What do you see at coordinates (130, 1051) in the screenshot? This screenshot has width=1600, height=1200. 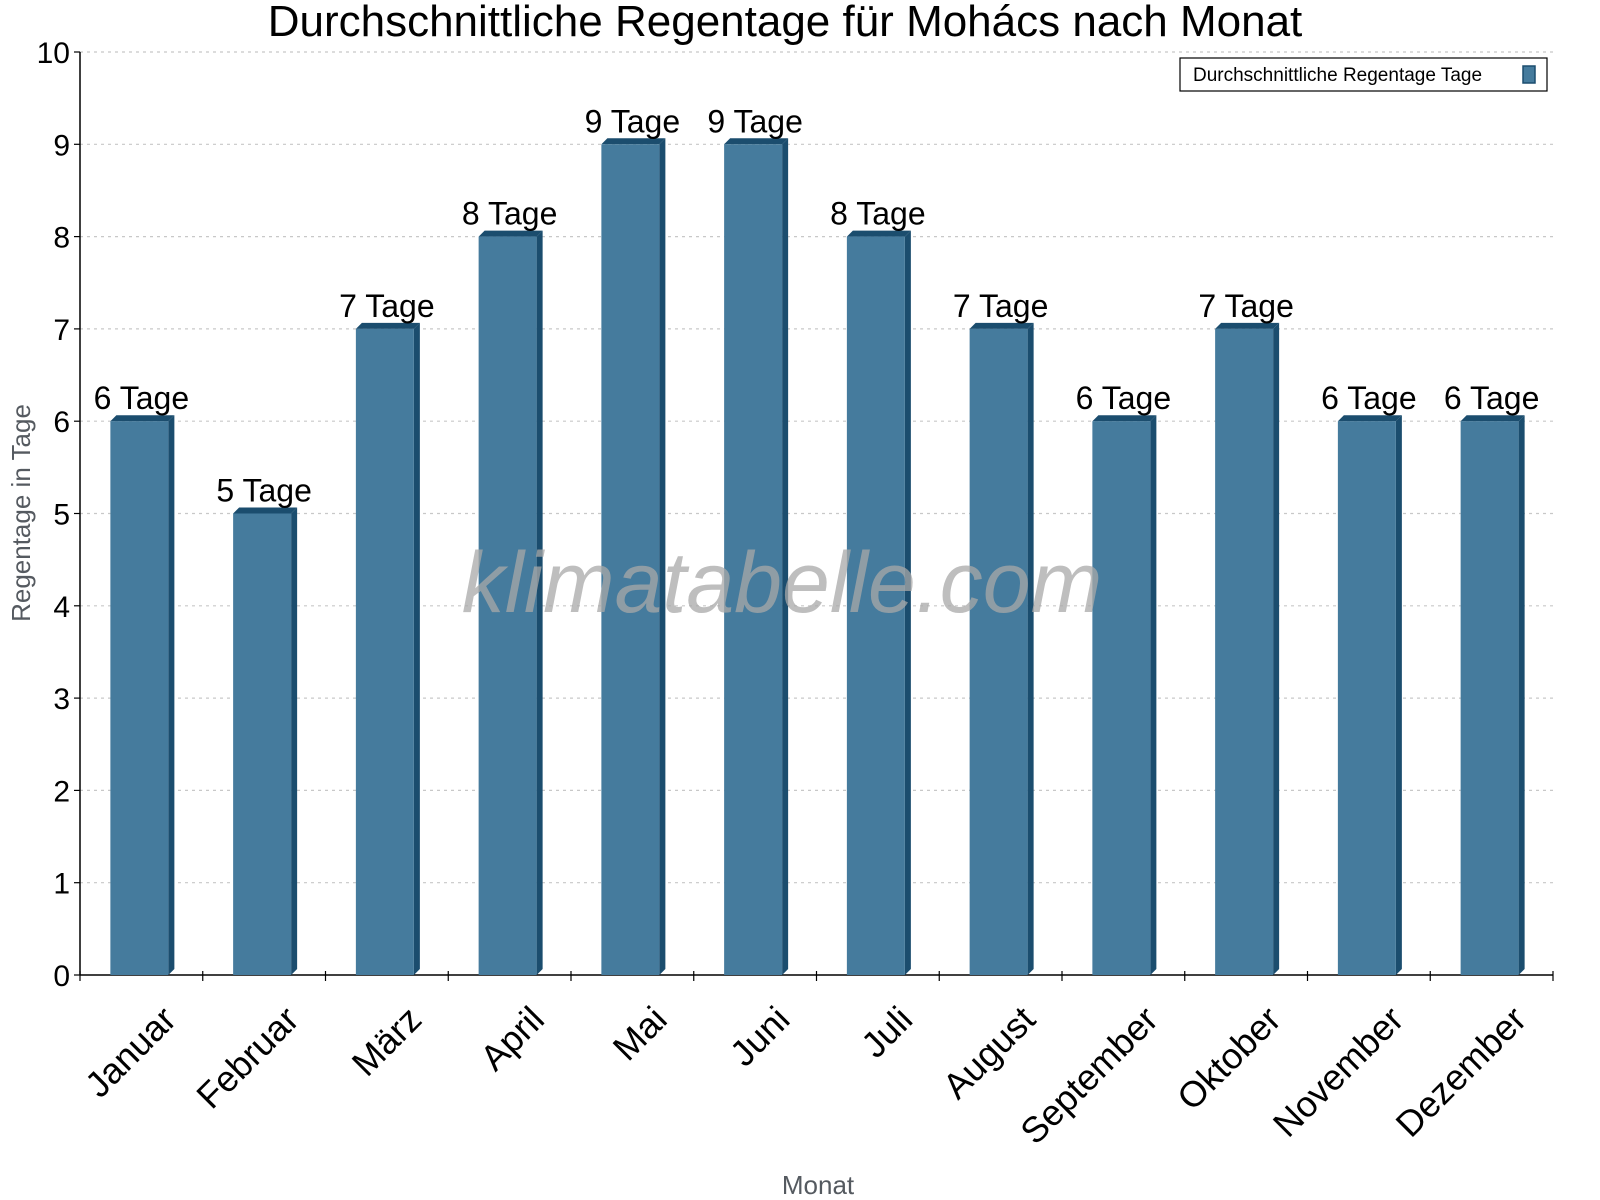 I see `x-category-label: Januar` at bounding box center [130, 1051].